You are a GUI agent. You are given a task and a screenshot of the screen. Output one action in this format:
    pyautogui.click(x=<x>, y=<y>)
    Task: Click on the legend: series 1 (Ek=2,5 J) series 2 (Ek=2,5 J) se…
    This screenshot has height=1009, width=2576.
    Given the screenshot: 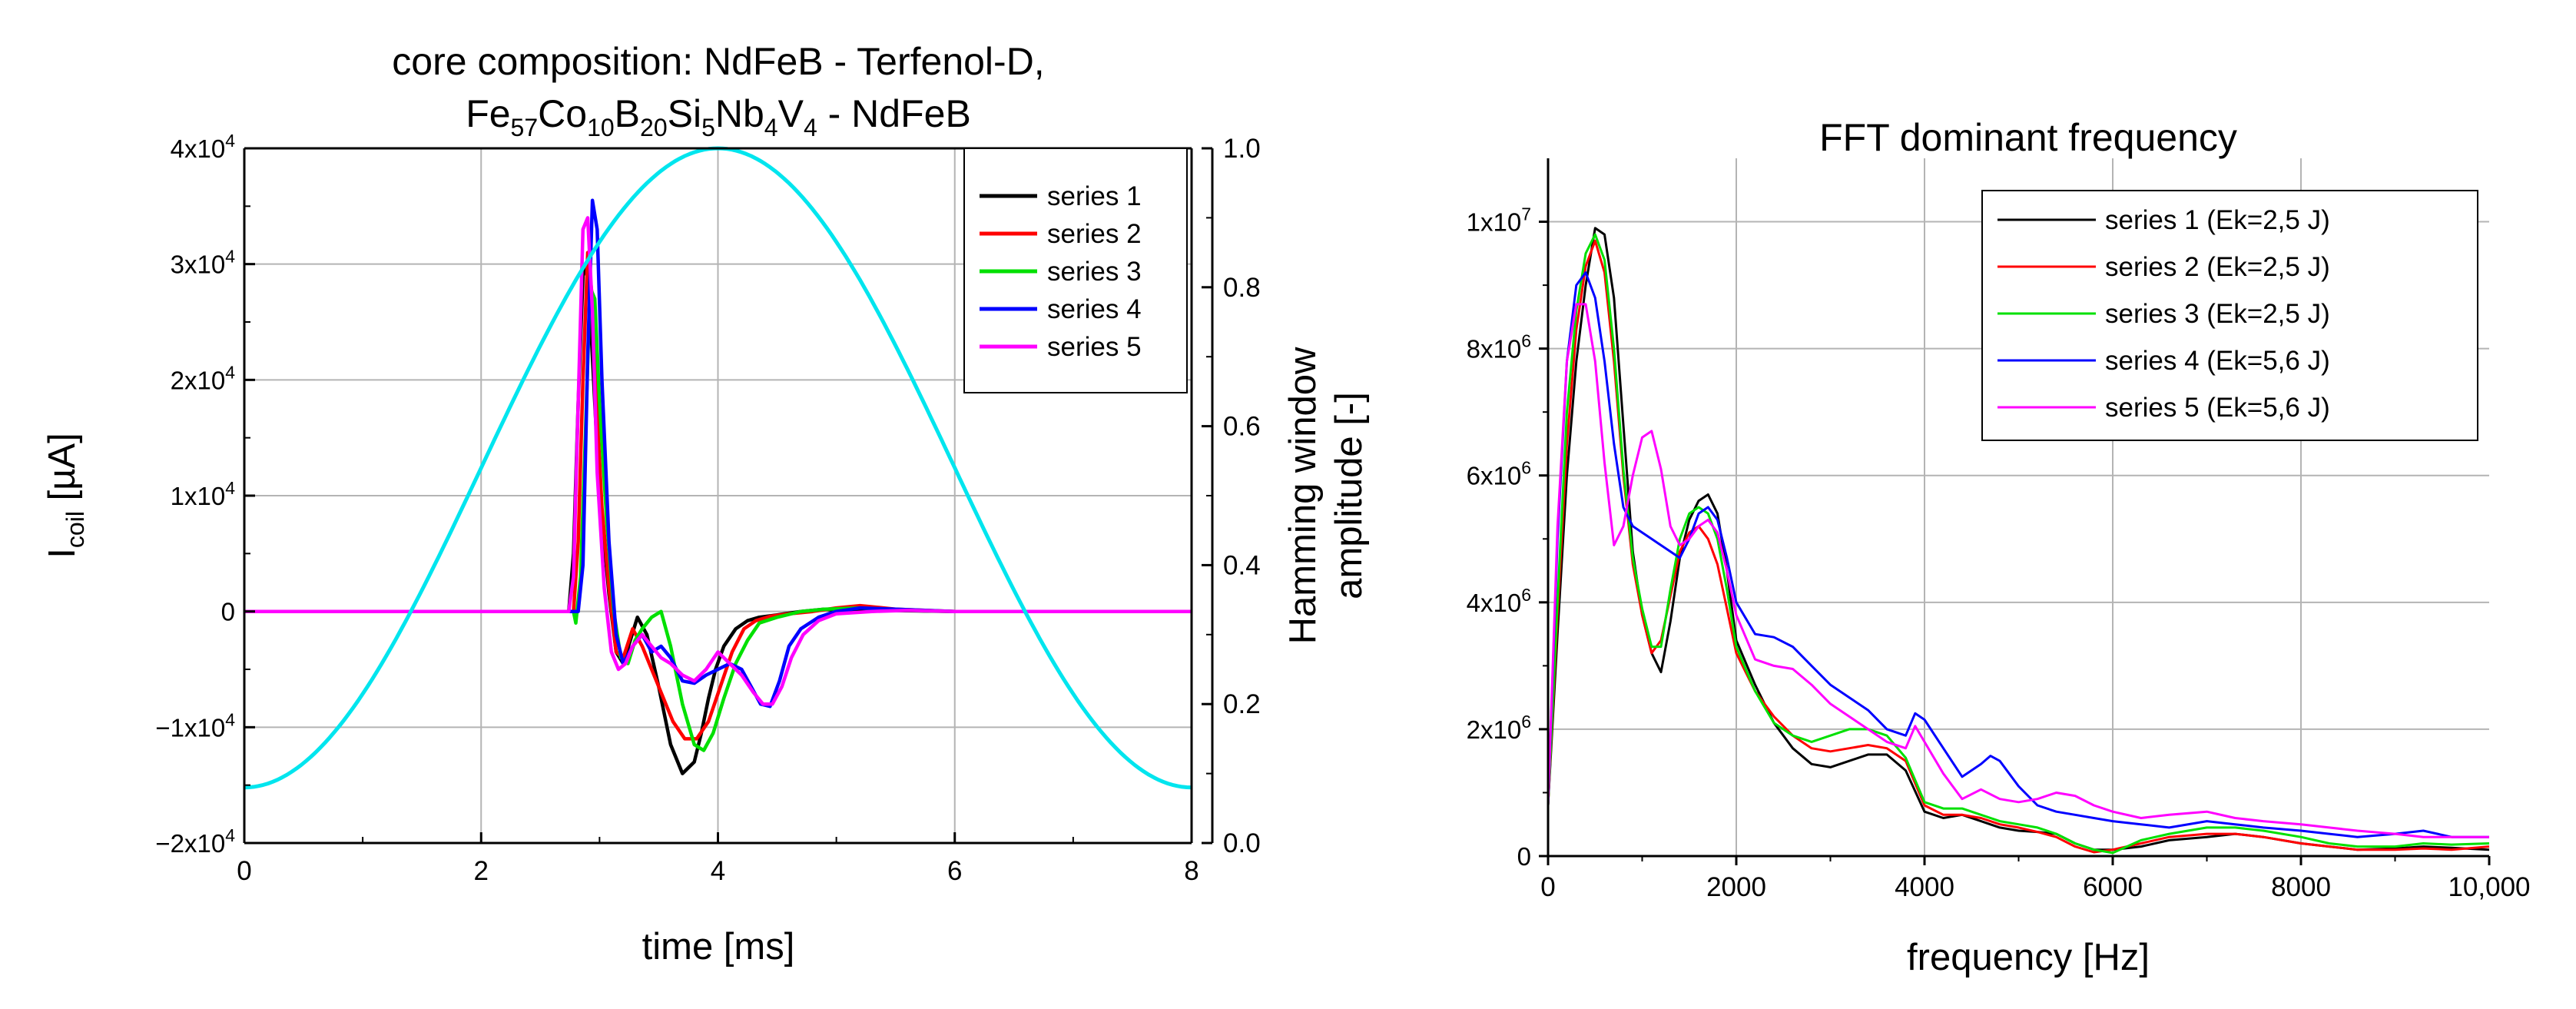 What is the action you would take?
    pyautogui.click(x=2229, y=315)
    